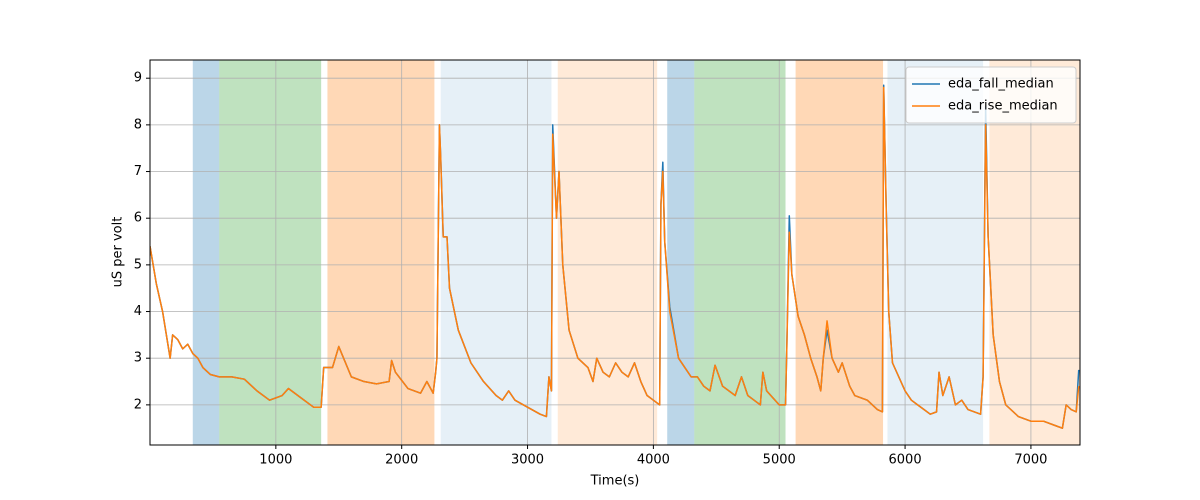 The image size is (1200, 500). I want to click on x-tick-label: 1000, so click(275, 460).